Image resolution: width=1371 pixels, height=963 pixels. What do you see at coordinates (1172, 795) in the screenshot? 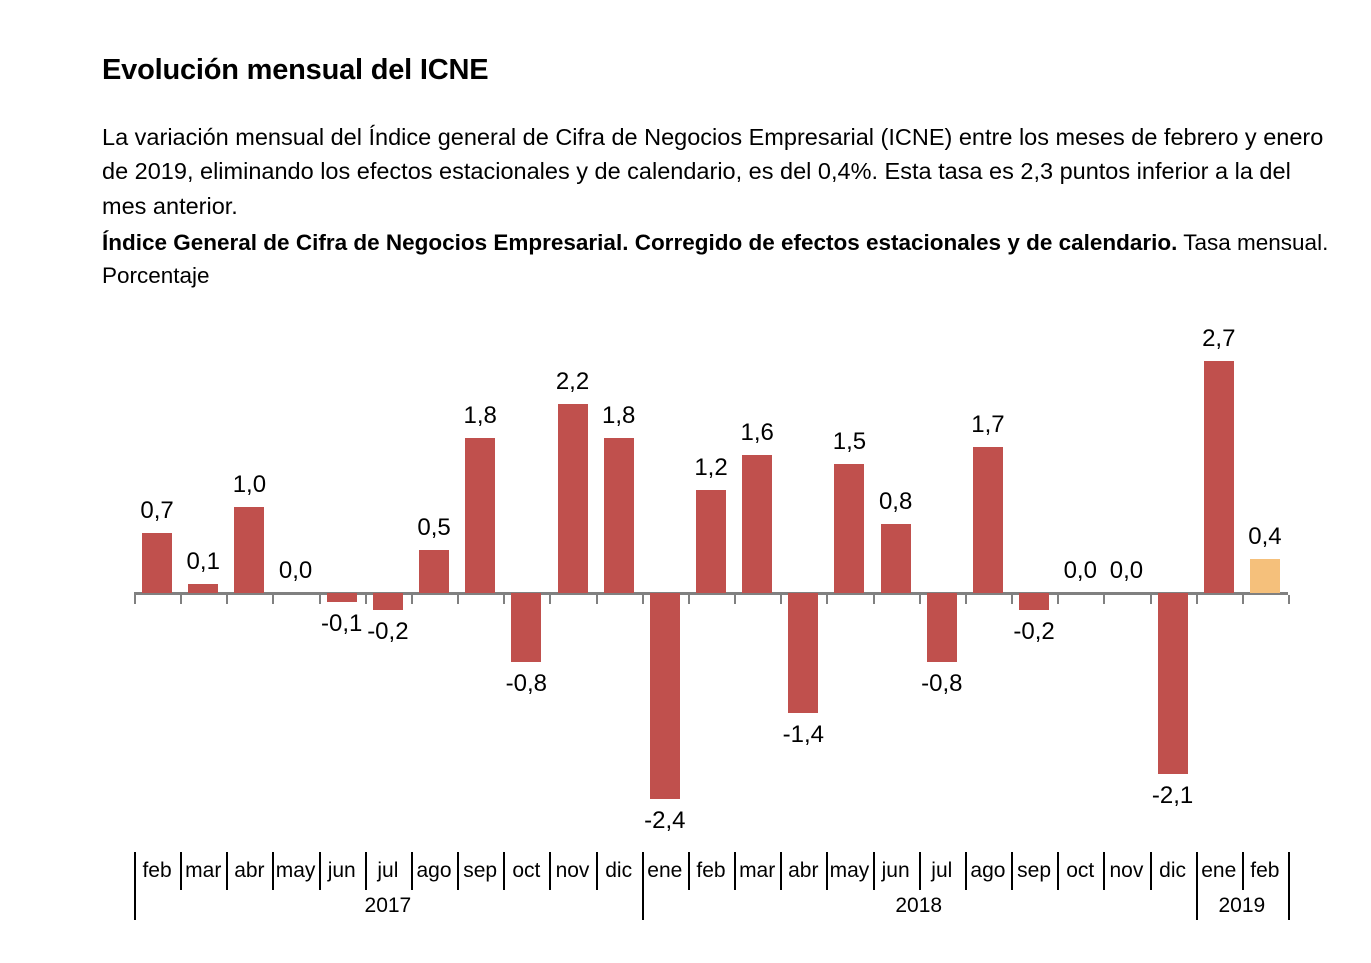
I see `bar-value-label: -2,1` at bounding box center [1172, 795].